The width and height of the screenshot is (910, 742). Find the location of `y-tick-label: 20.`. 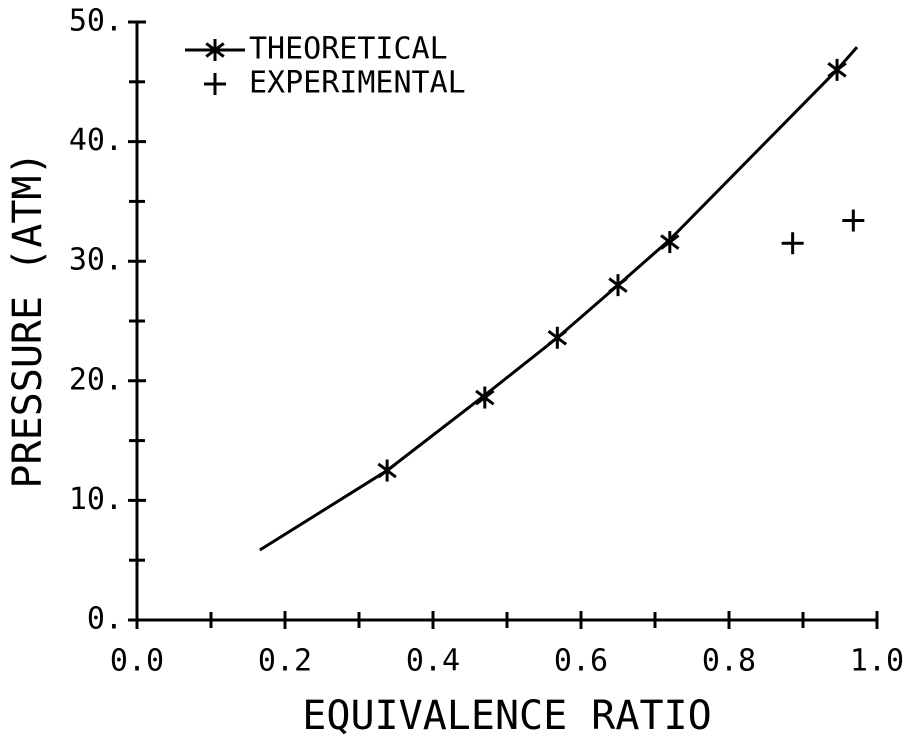

y-tick-label: 20. is located at coordinates (96, 379).